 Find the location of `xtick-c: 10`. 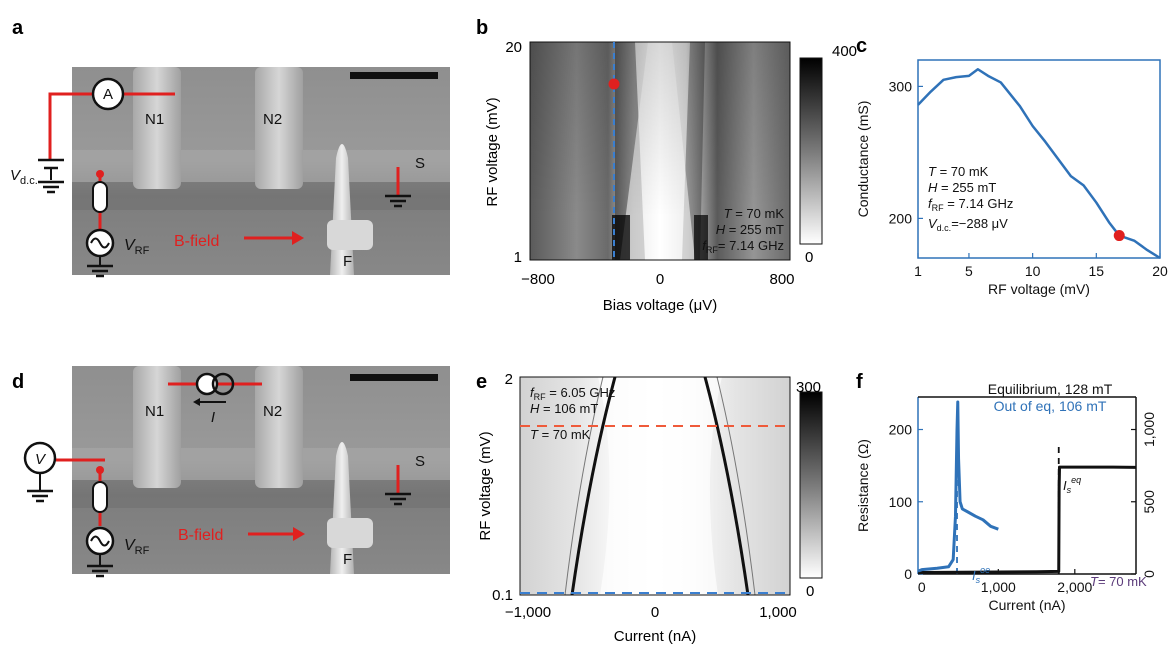

xtick-c: 10 is located at coordinates (1033, 271).